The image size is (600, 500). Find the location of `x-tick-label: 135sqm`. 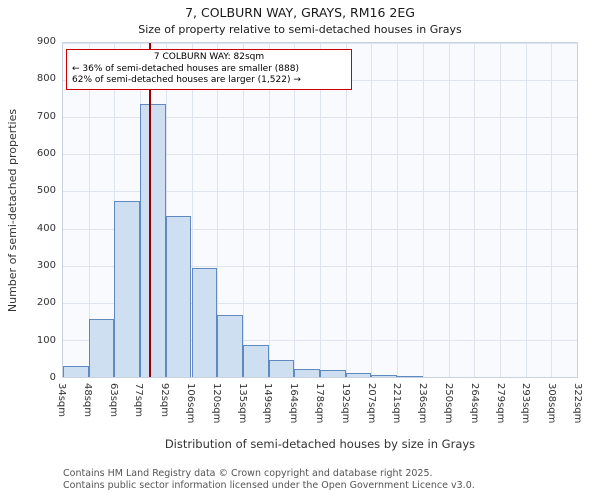

x-tick-label: 135sqm is located at coordinates (242, 403).